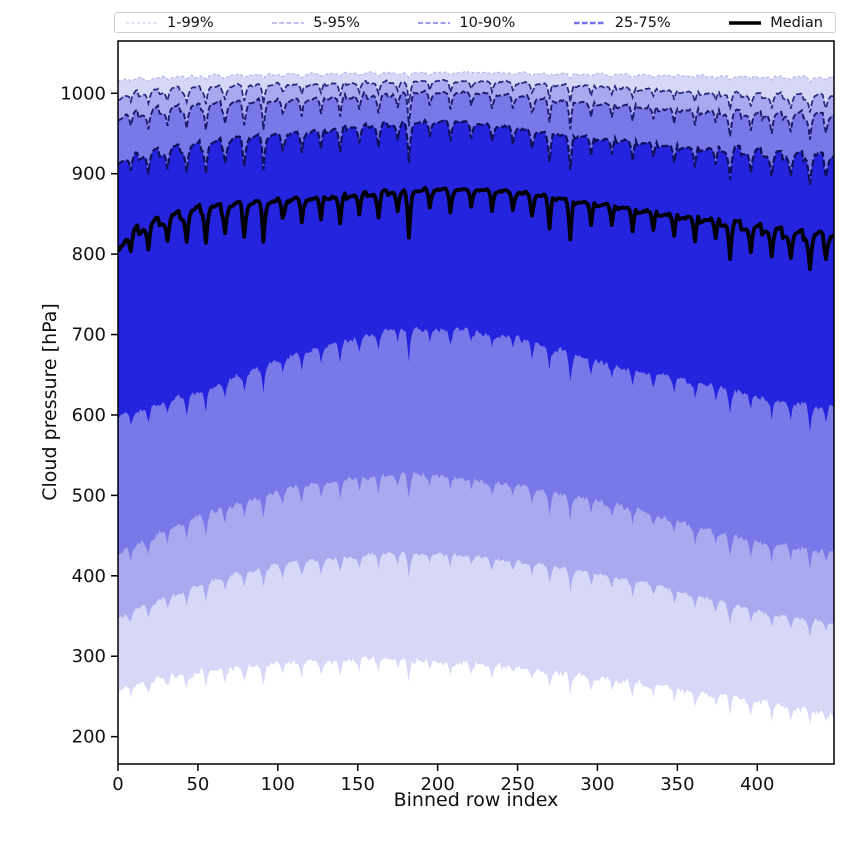 The width and height of the screenshot is (850, 850). I want to click on y-tick-label: 300, so click(89, 656).